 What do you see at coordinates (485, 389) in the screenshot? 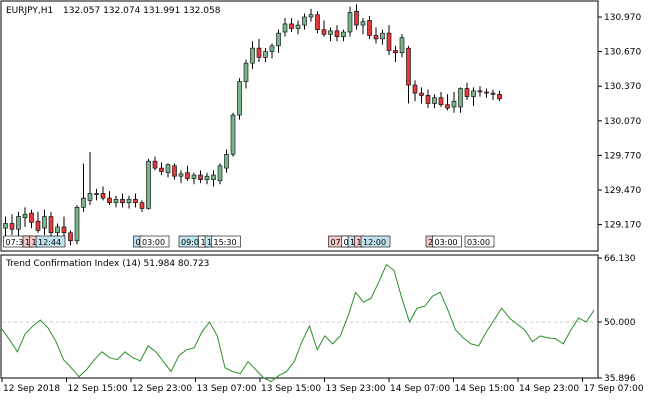
I see `x-tick-label: 14 Sep 15:00` at bounding box center [485, 389].